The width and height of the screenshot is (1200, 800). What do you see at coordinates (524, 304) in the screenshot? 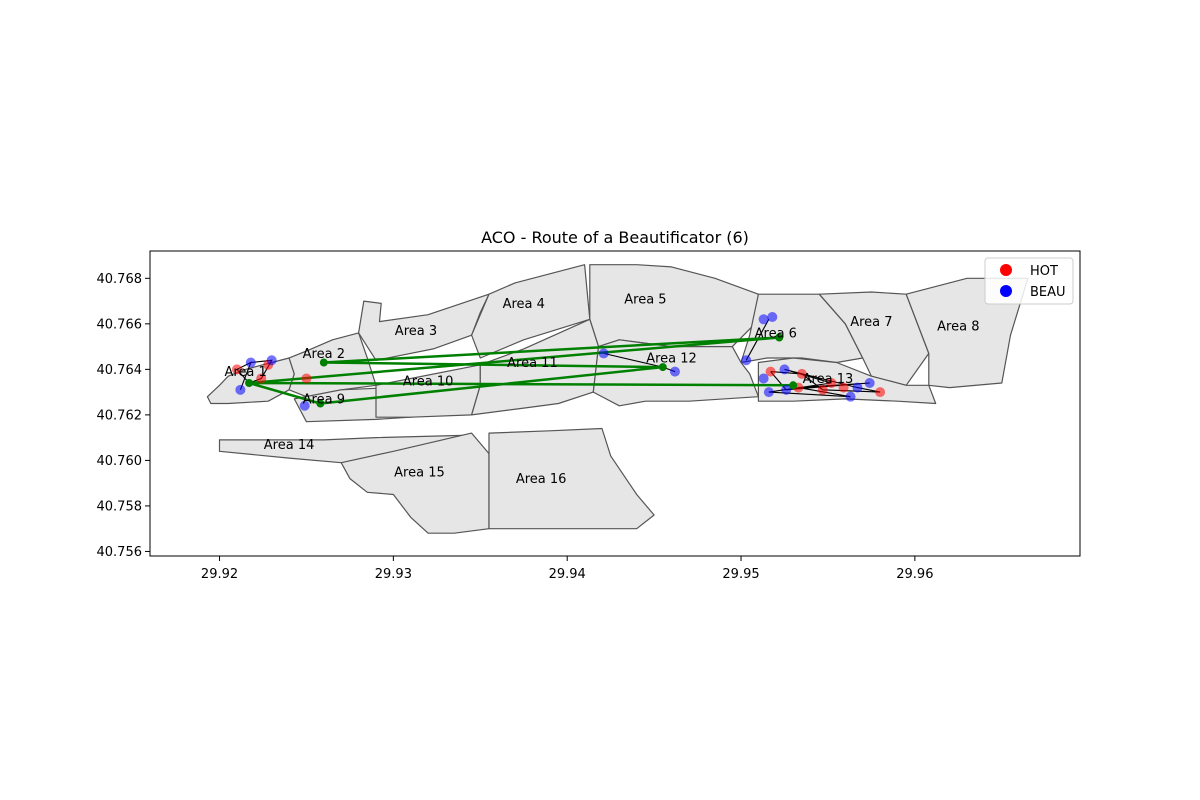
I see `area-label-4: Area 4` at bounding box center [524, 304].